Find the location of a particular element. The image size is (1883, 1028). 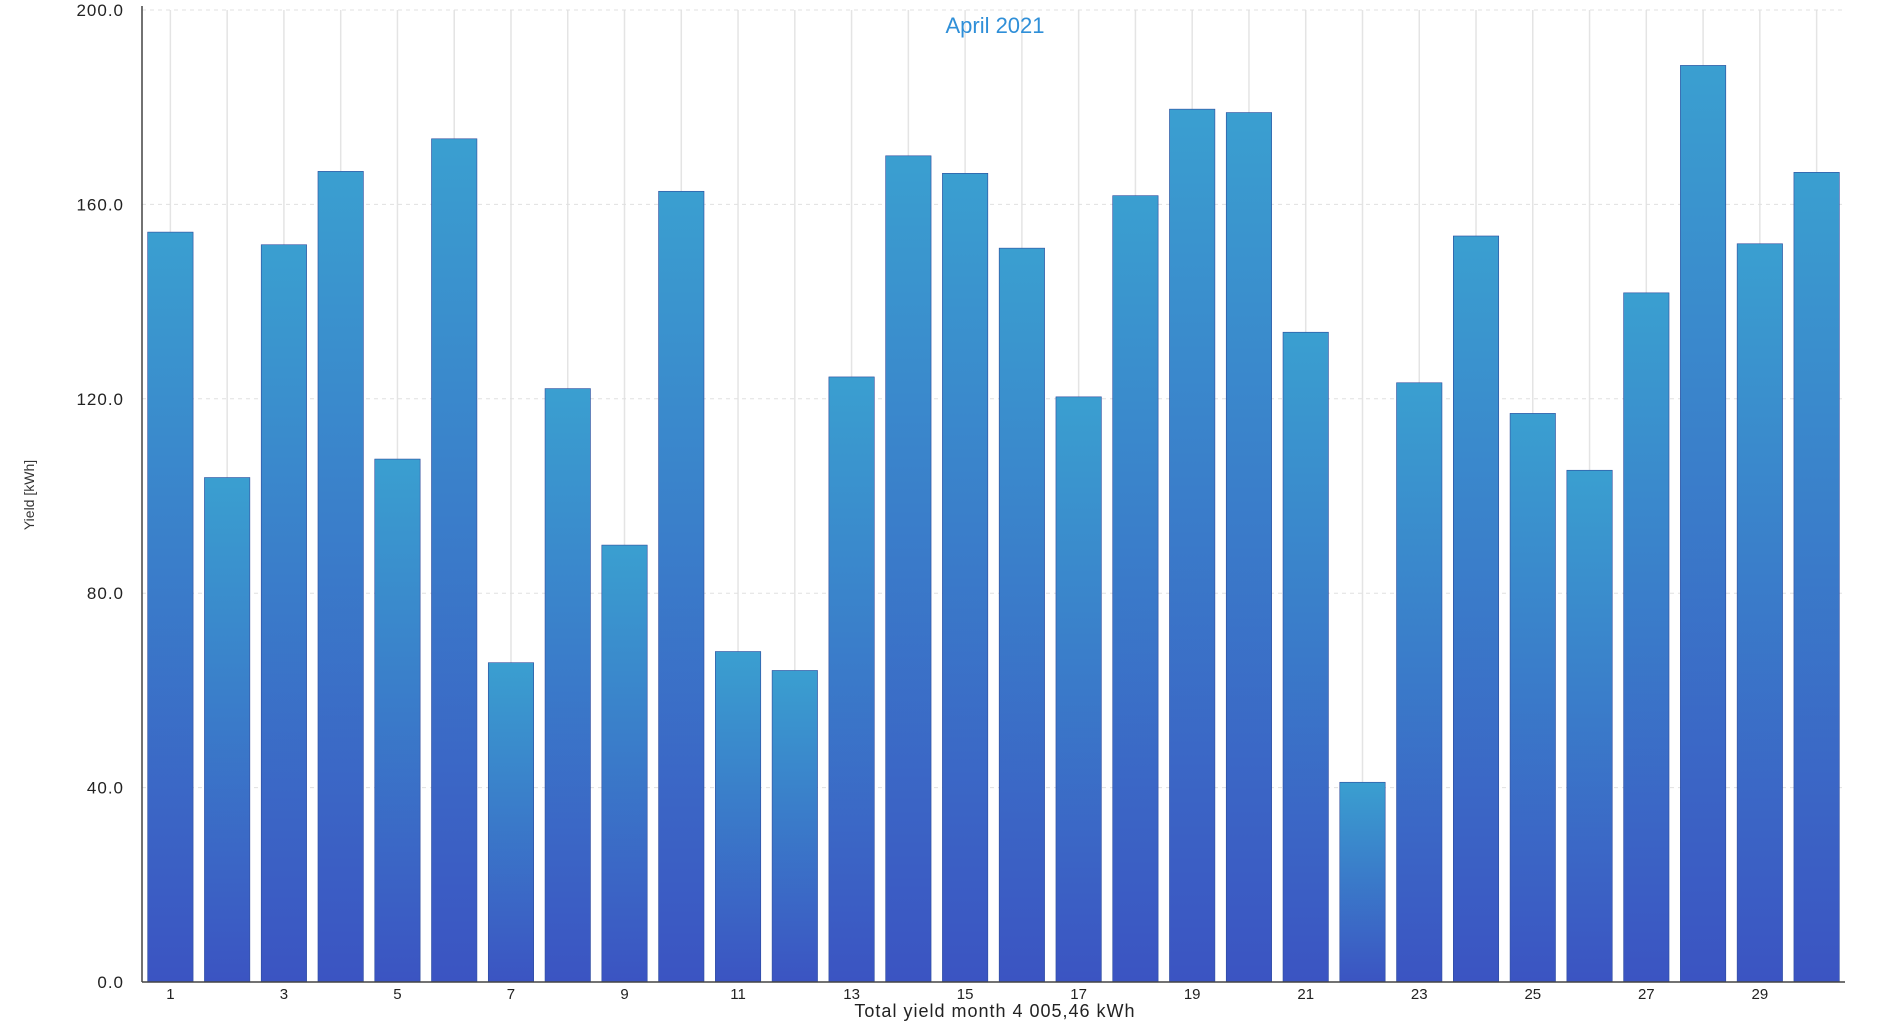

x-tick-label: 21 is located at coordinates (1305, 994).